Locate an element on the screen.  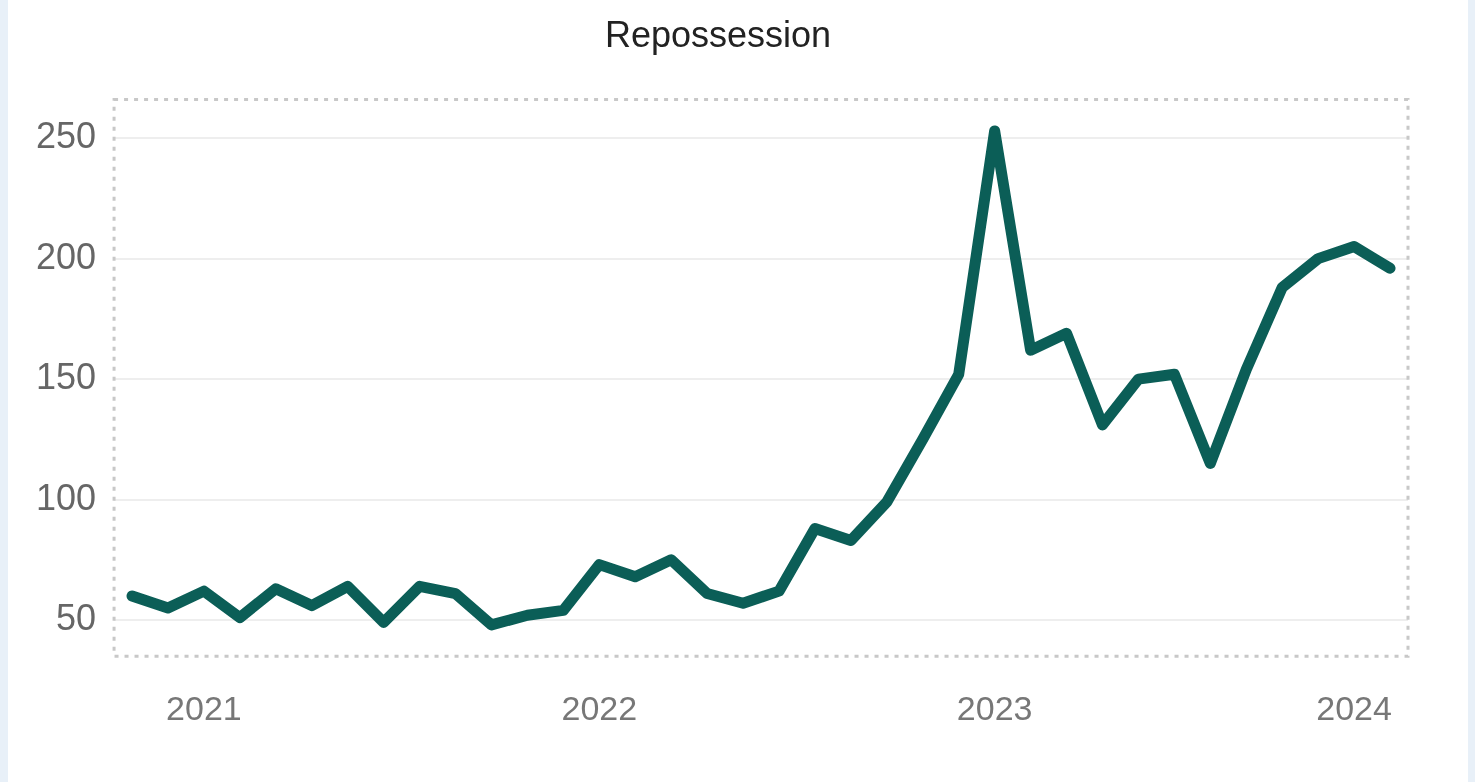
y-tick-label: 250 is located at coordinates (66, 136).